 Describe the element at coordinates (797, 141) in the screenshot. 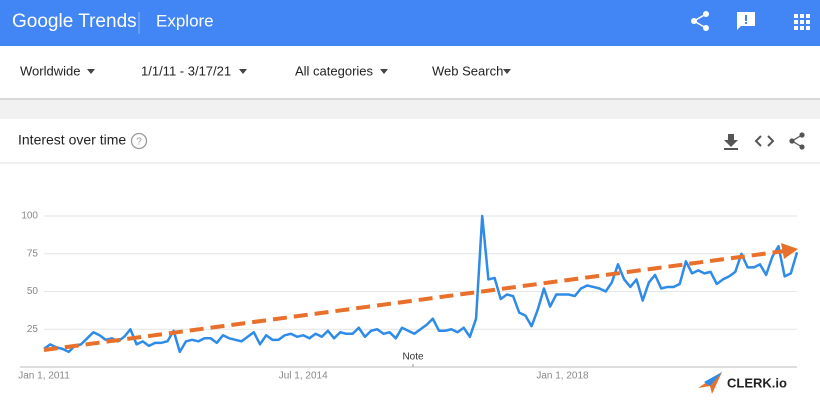

I see `card-share-icon` at that location.